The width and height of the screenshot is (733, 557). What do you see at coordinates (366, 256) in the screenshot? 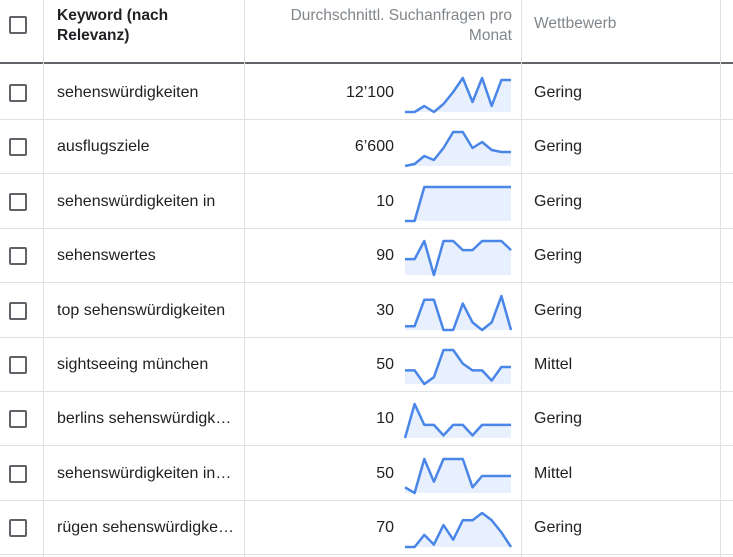
I see `table-row: sehenswertes 90 Gering` at bounding box center [366, 256].